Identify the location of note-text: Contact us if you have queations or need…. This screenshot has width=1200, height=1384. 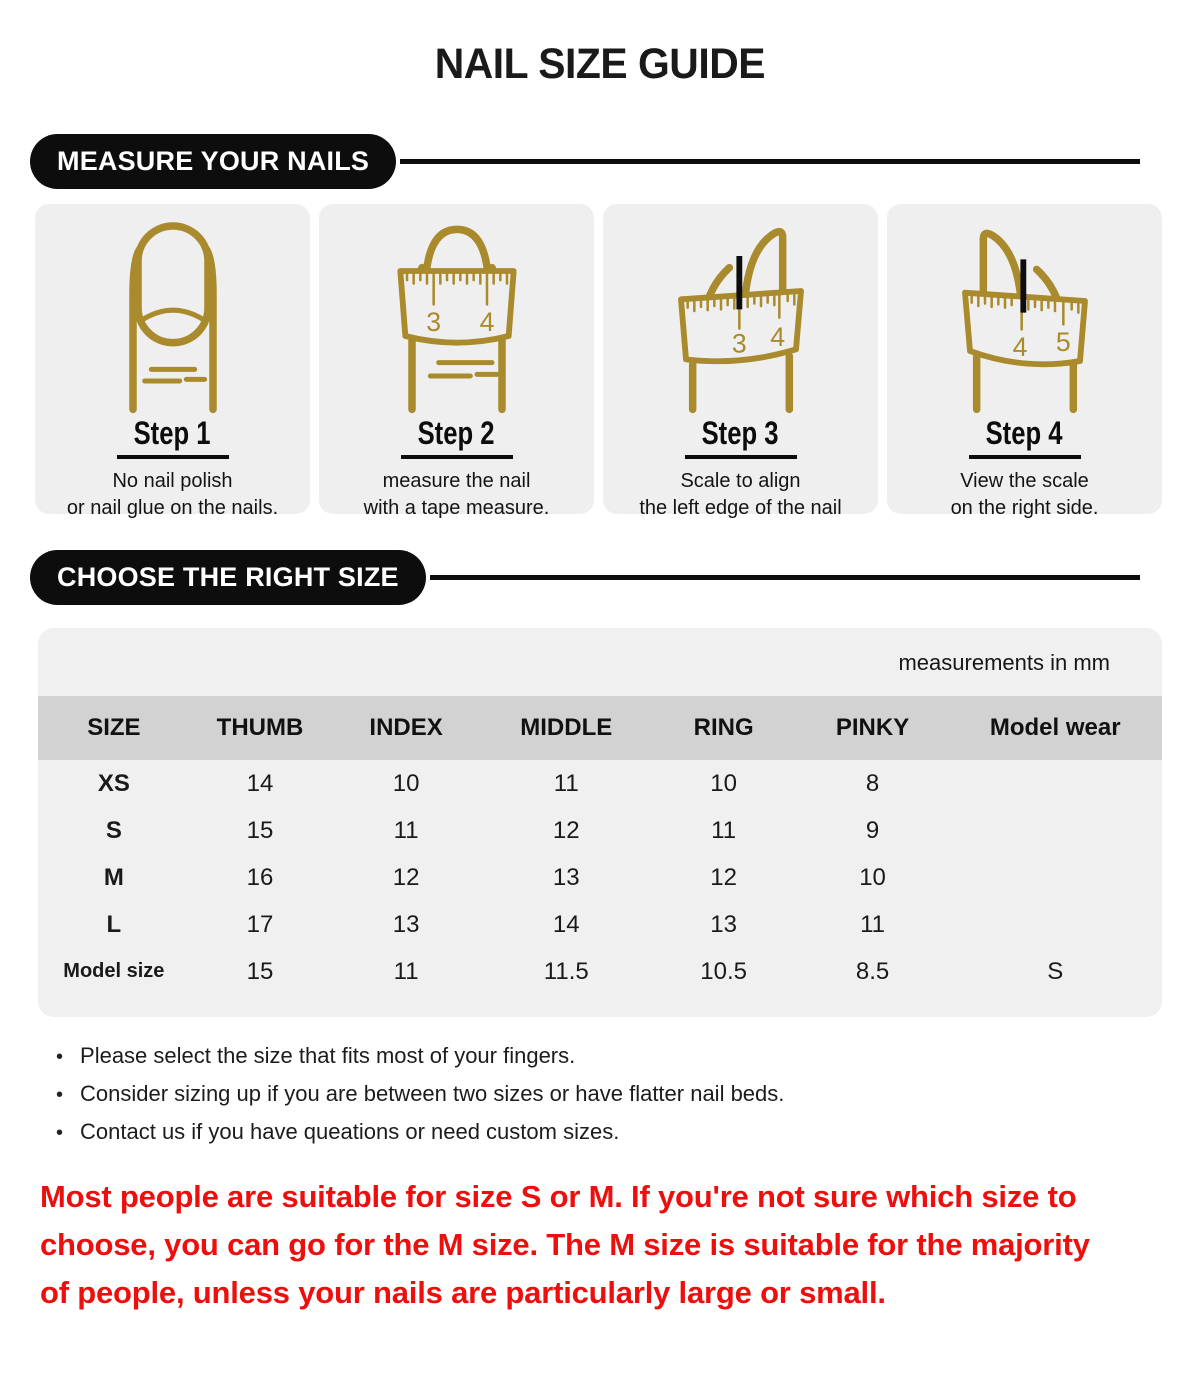
(350, 1131).